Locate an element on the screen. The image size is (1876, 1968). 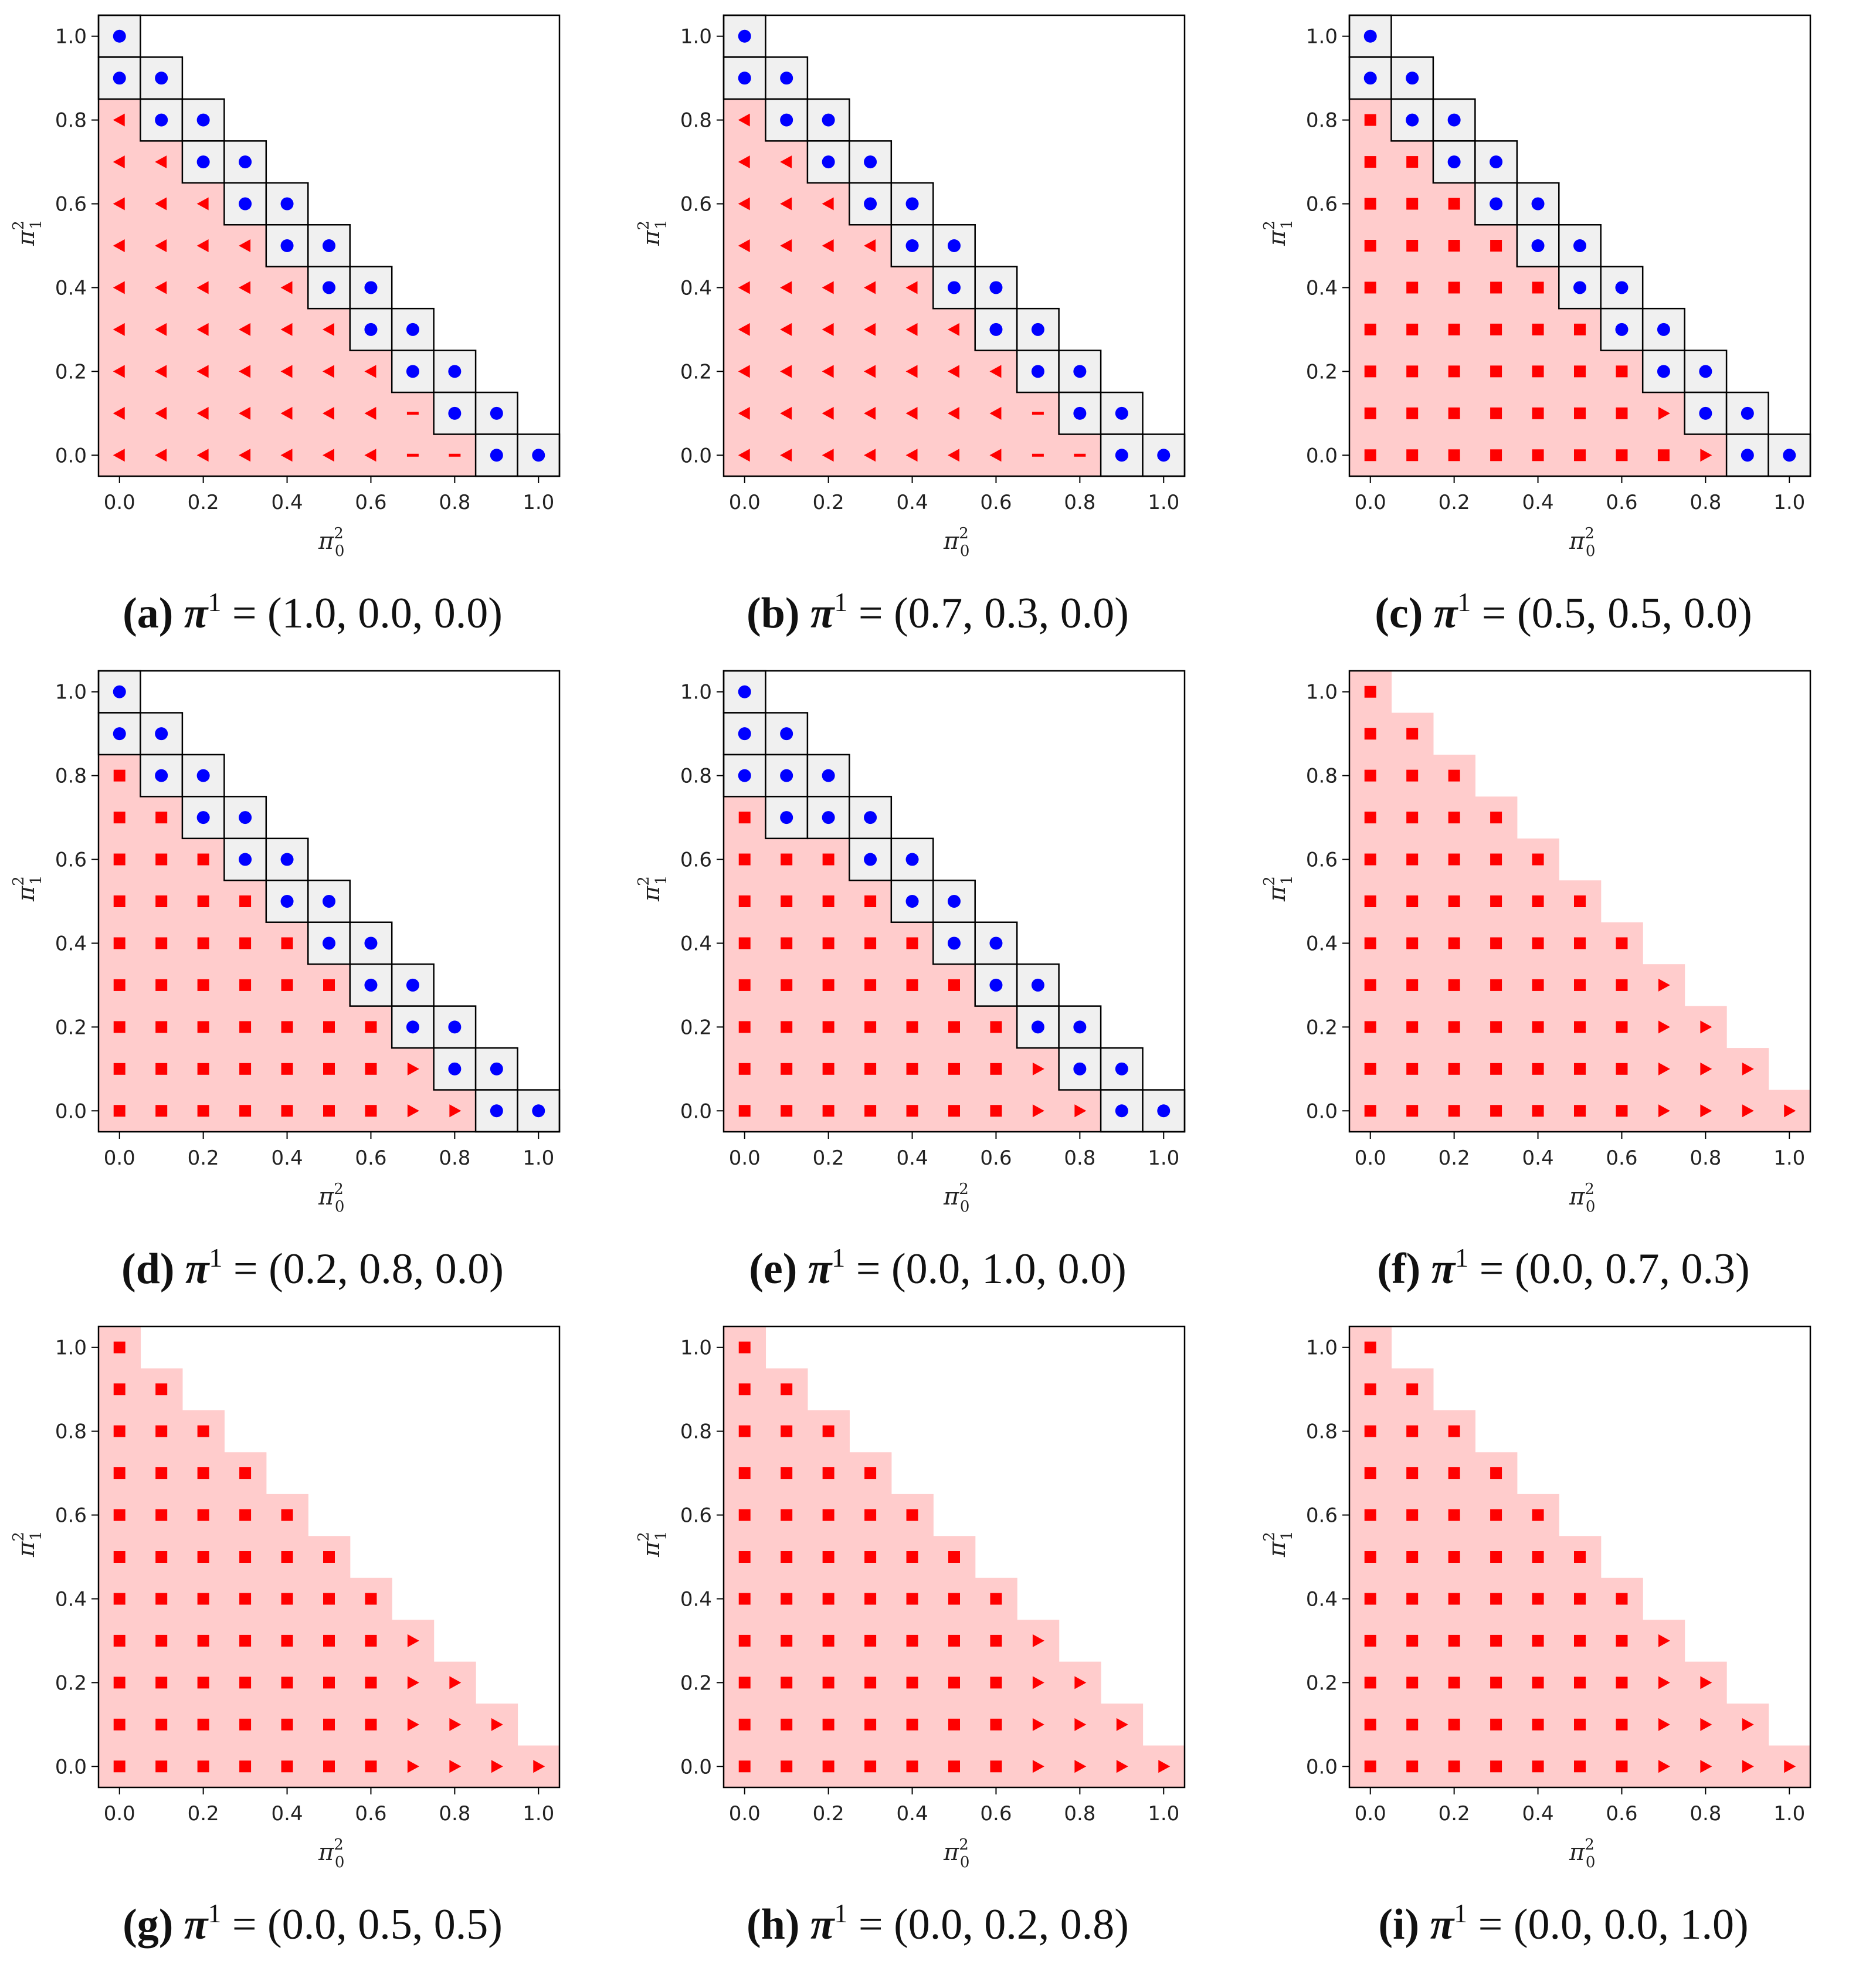
x-tick-label: 0.6 is located at coordinates (996, 502).